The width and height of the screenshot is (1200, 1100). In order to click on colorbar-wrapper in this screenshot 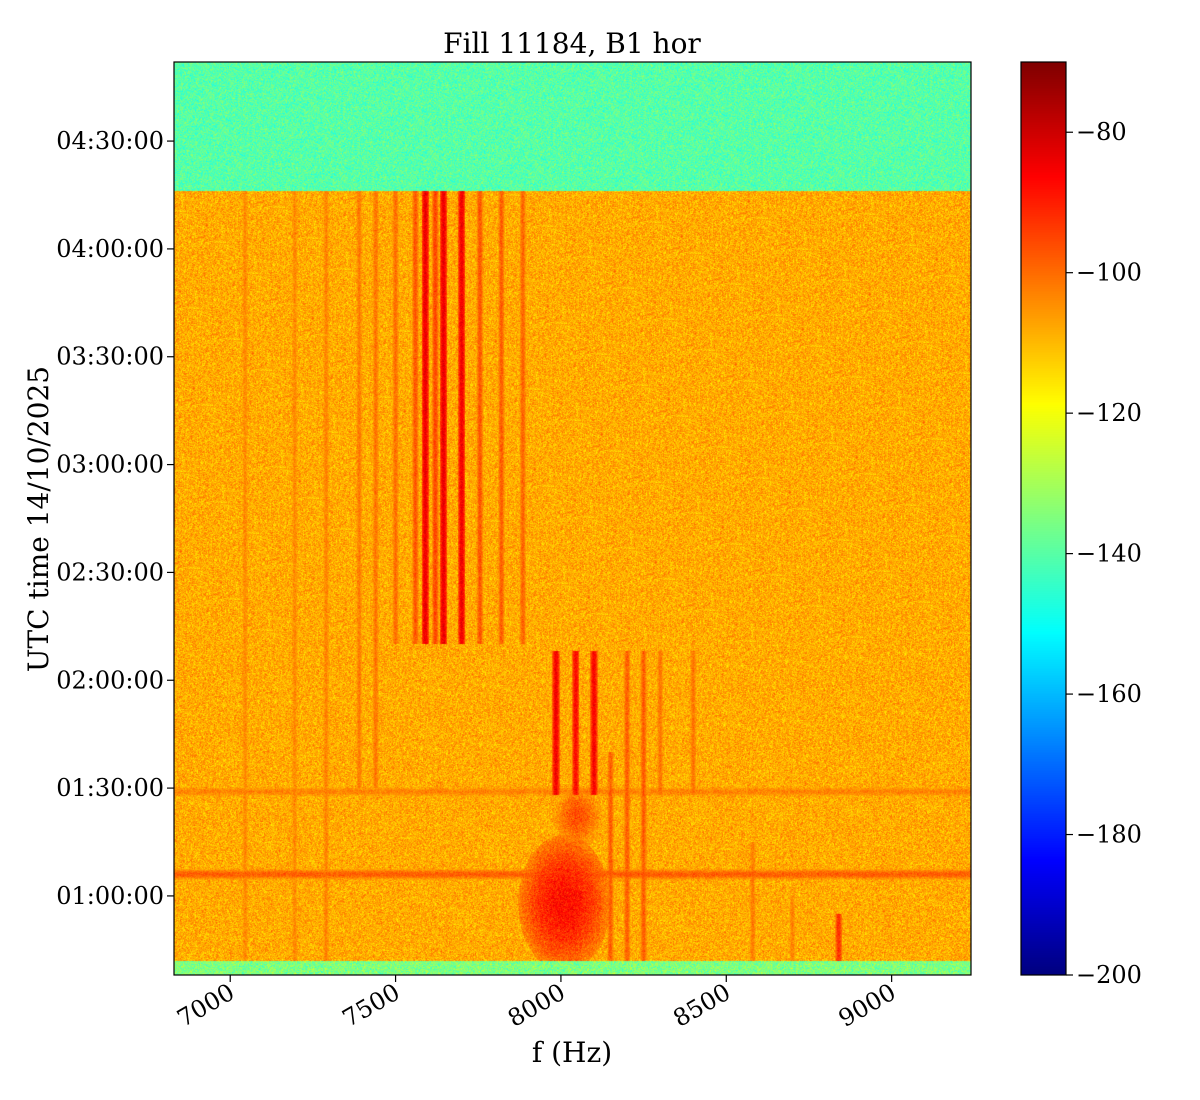, I will do `click(1043, 518)`.